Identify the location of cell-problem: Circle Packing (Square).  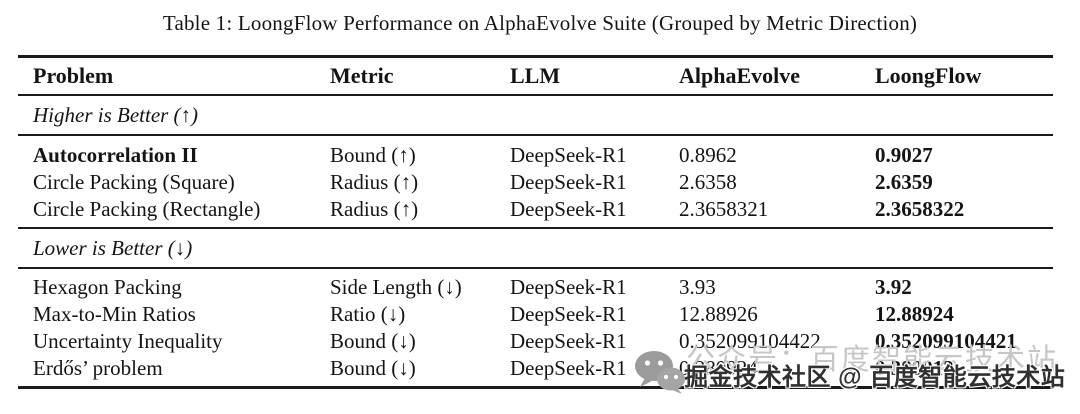
(134, 182).